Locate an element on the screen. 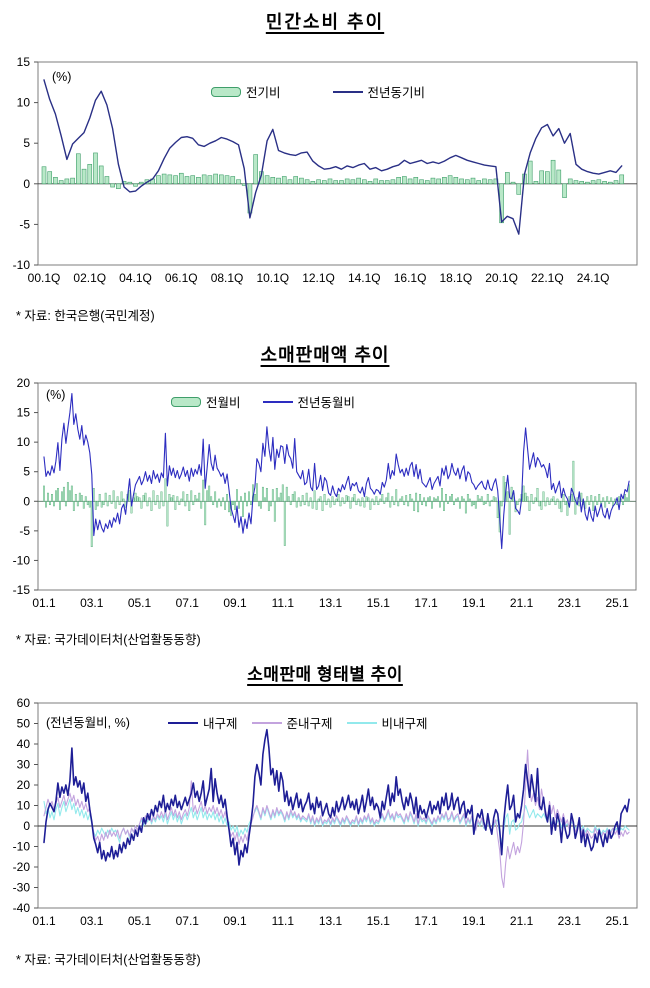  line-series-비내구제 is located at coordinates (336, 820).